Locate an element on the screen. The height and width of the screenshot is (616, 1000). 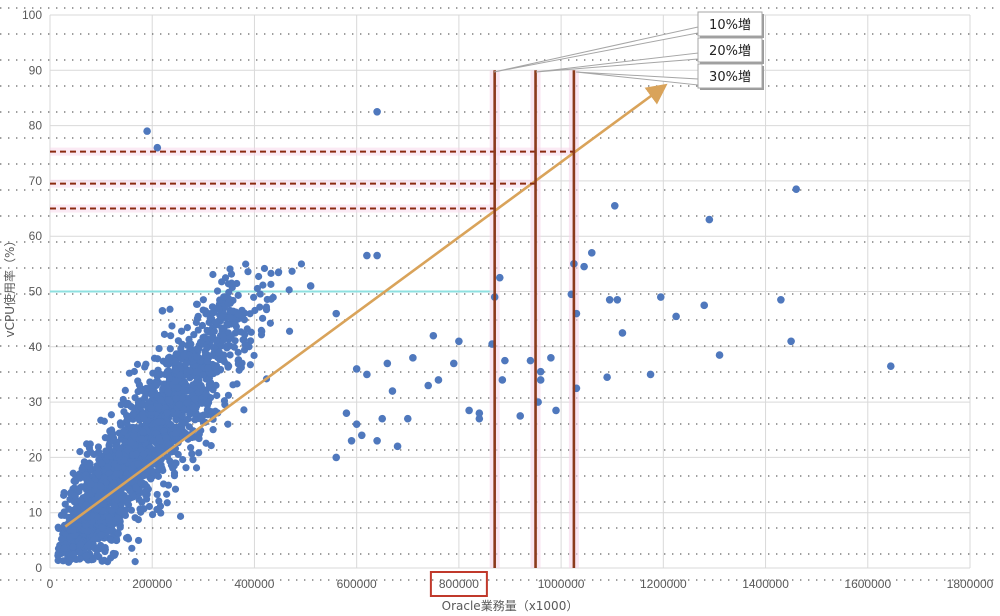
y-tick-label: 70 is located at coordinates (36, 181).